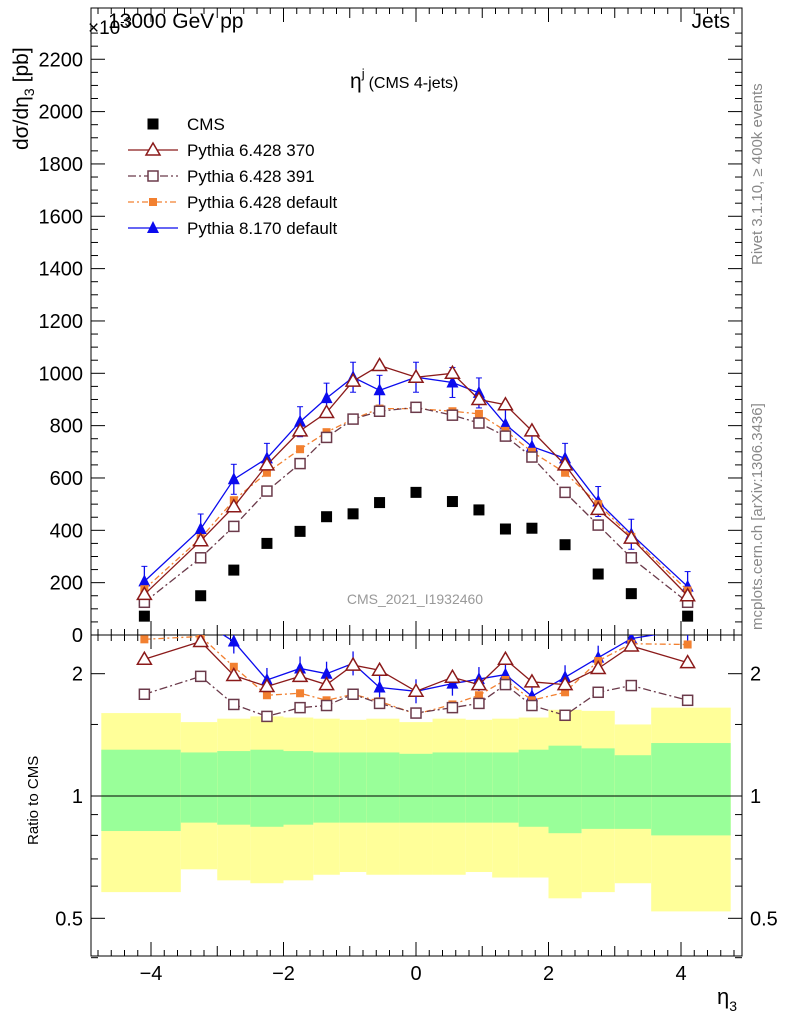  What do you see at coordinates (33, 800) in the screenshot?
I see `bottom-ylabel: Ratio to CMS` at bounding box center [33, 800].